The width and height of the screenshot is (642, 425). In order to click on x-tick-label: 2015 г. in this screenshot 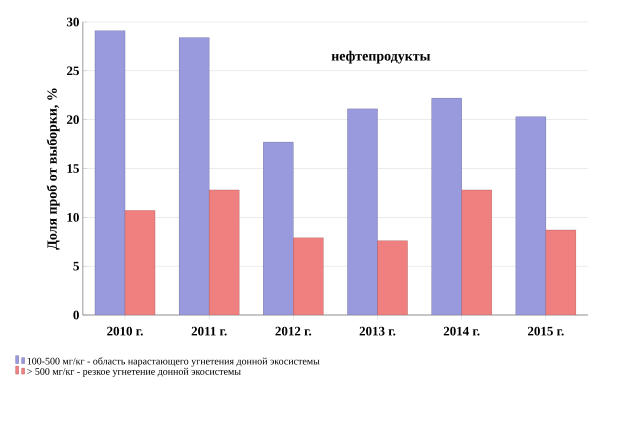, I will do `click(546, 331)`.